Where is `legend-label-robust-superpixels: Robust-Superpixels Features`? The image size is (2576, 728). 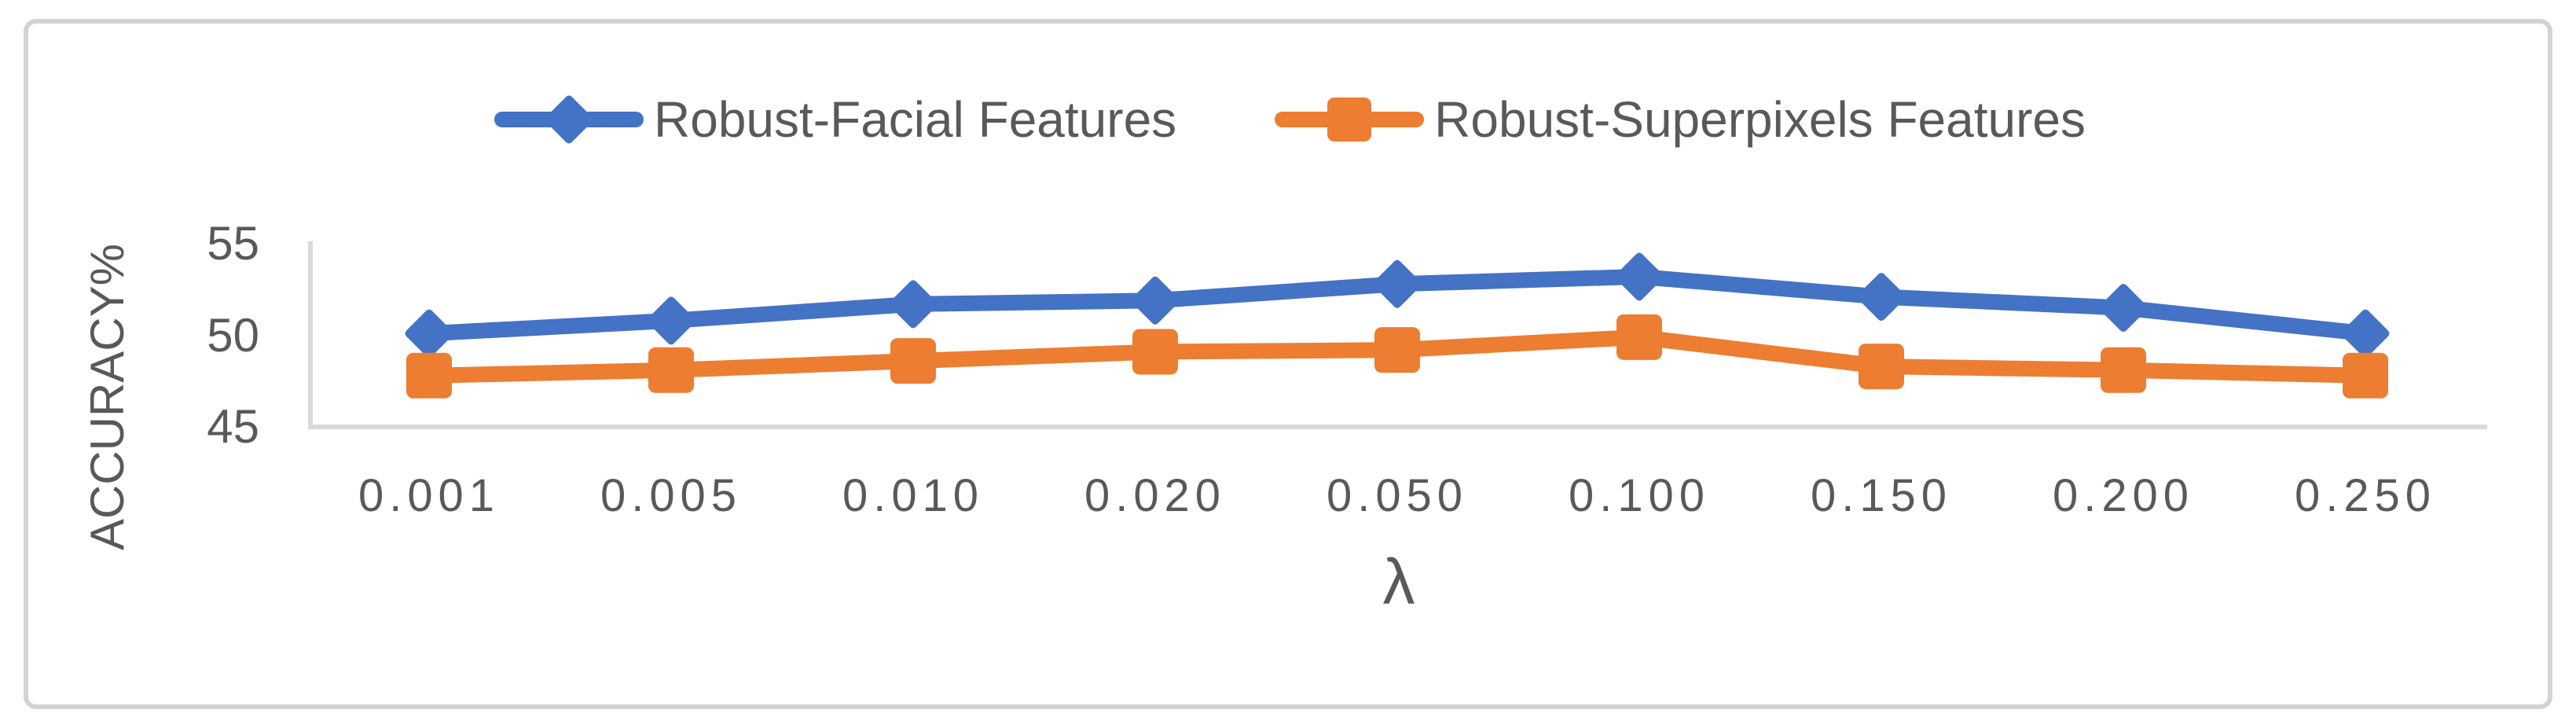 legend-label-robust-superpixels: Robust-Superpixels Features is located at coordinates (1760, 119).